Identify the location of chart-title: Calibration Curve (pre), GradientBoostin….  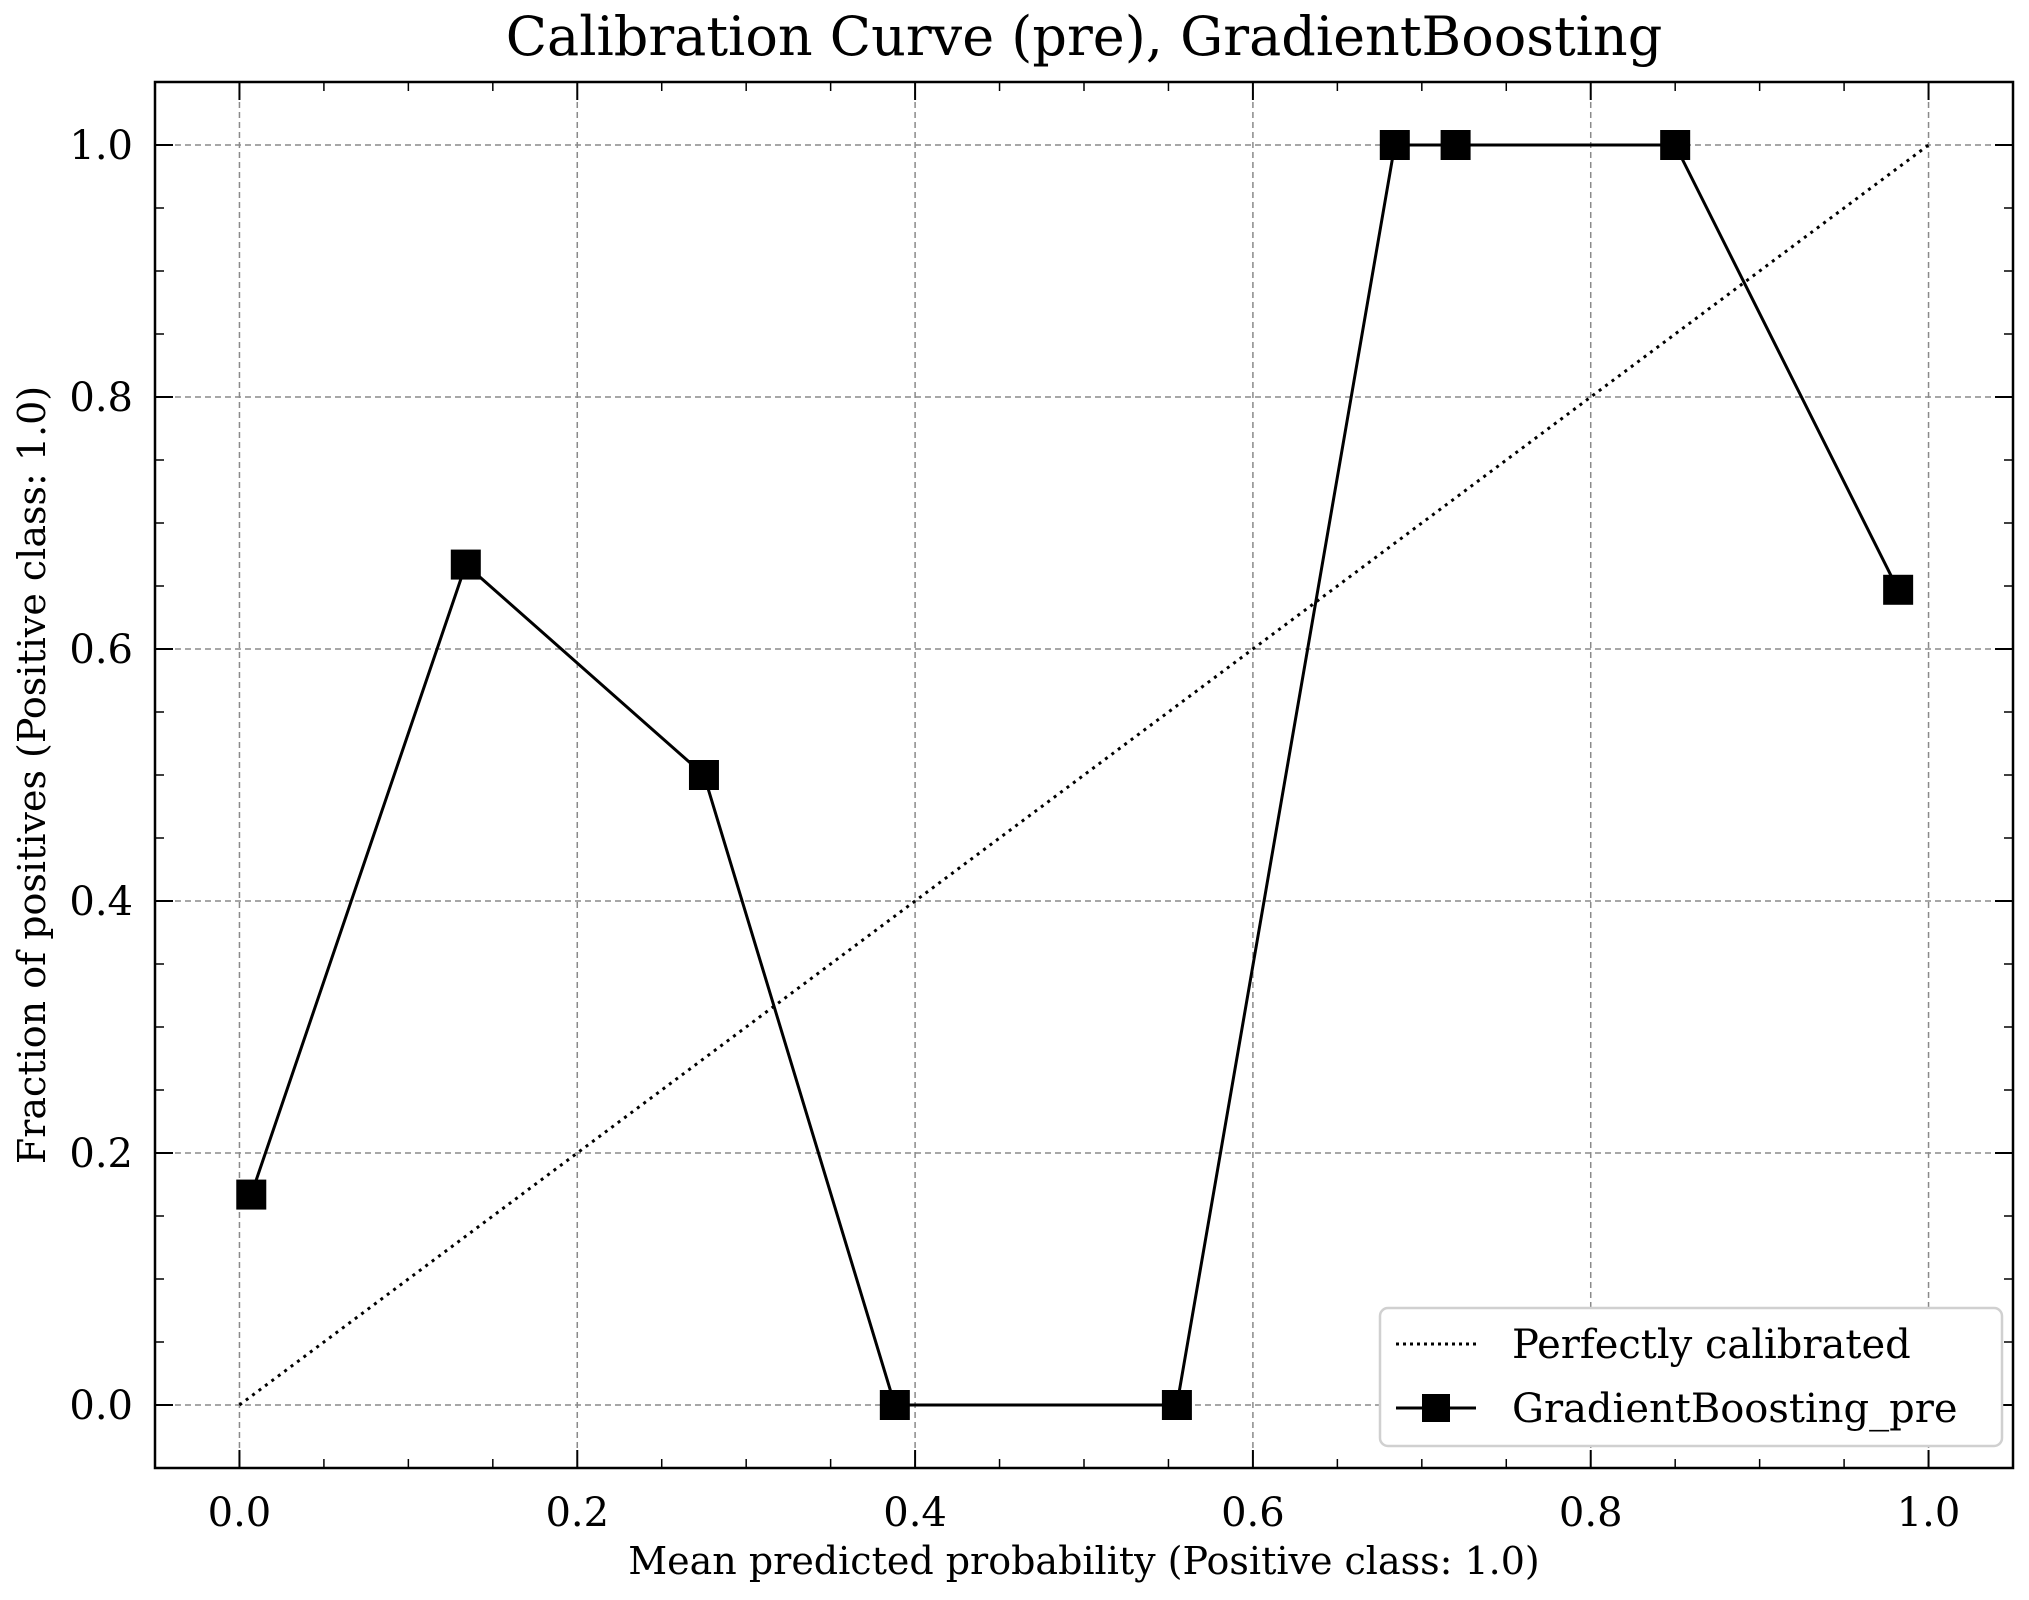
(1084, 36).